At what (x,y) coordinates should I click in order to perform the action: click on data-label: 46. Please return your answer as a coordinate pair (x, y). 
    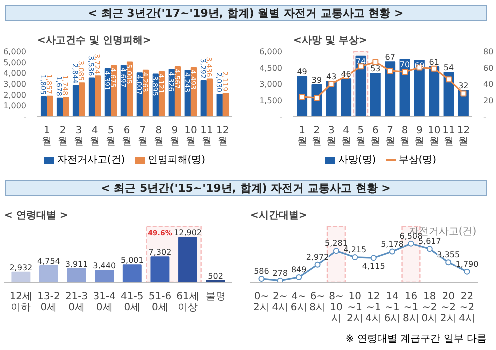
    Looking at the image, I should click on (346, 75).